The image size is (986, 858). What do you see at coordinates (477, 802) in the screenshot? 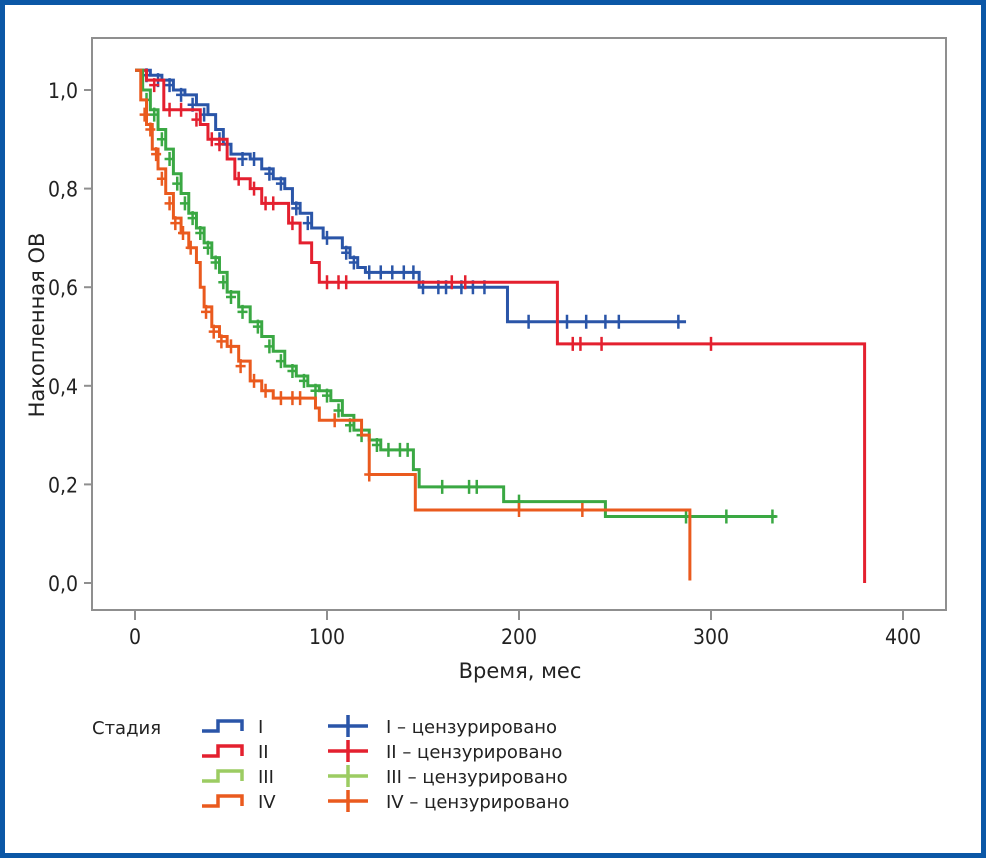
I see `legend-censor-label: IV – цензурировано` at bounding box center [477, 802].